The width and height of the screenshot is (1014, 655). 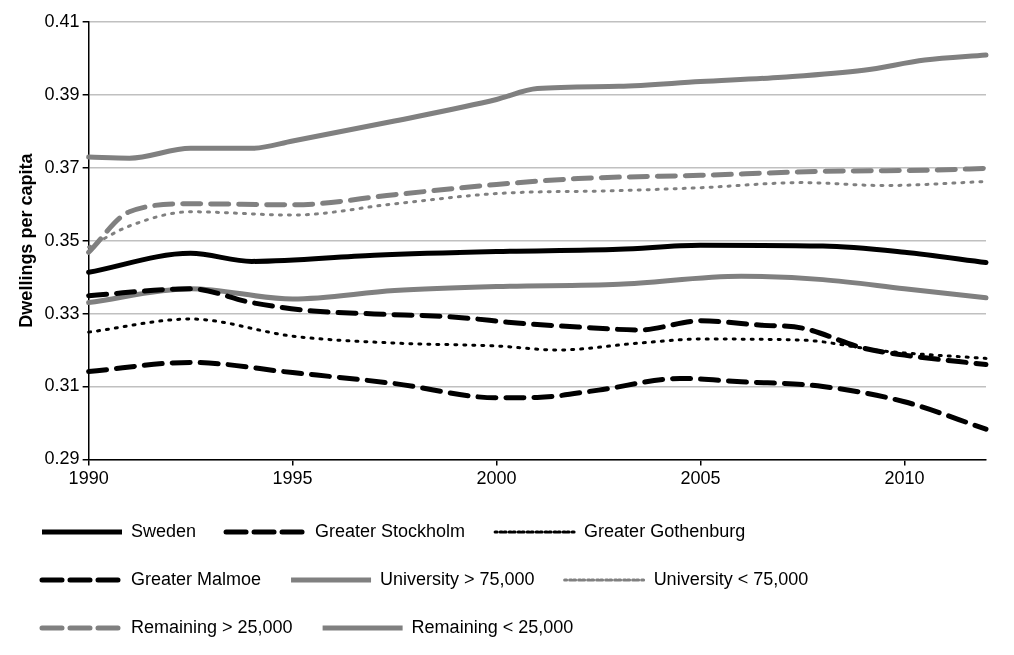 What do you see at coordinates (164, 530) in the screenshot?
I see `legend-label: Sweden` at bounding box center [164, 530].